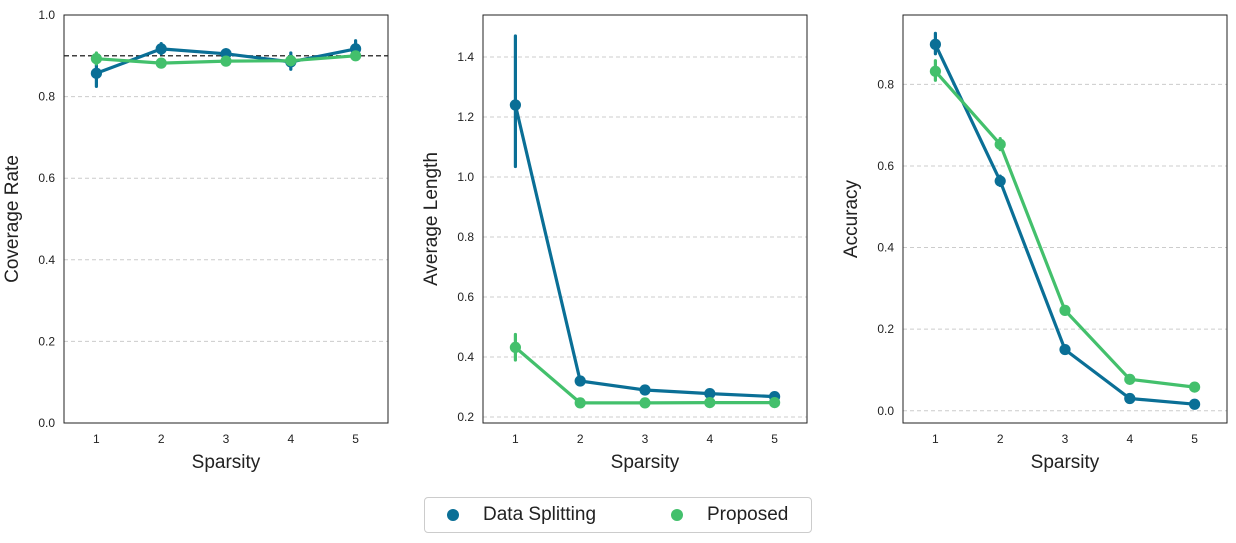 The image size is (1236, 543). Describe the element at coordinates (465, 57) in the screenshot. I see `y-tick-label: 1.4` at that location.